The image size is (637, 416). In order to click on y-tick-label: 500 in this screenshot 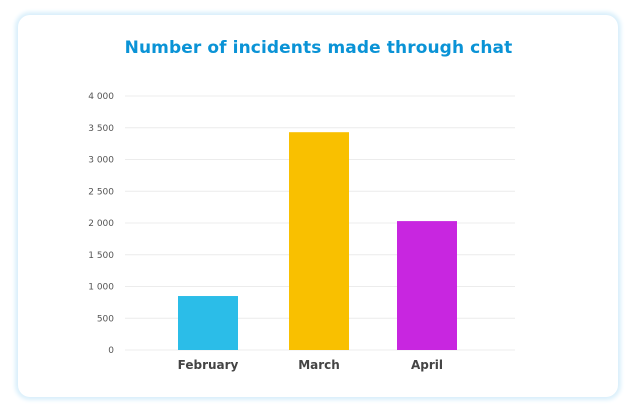, I will do `click(105, 319)`.